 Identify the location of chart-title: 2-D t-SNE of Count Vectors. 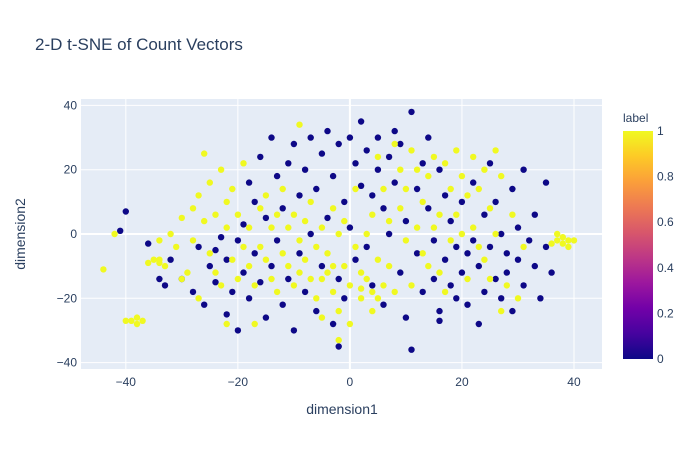
(139, 44).